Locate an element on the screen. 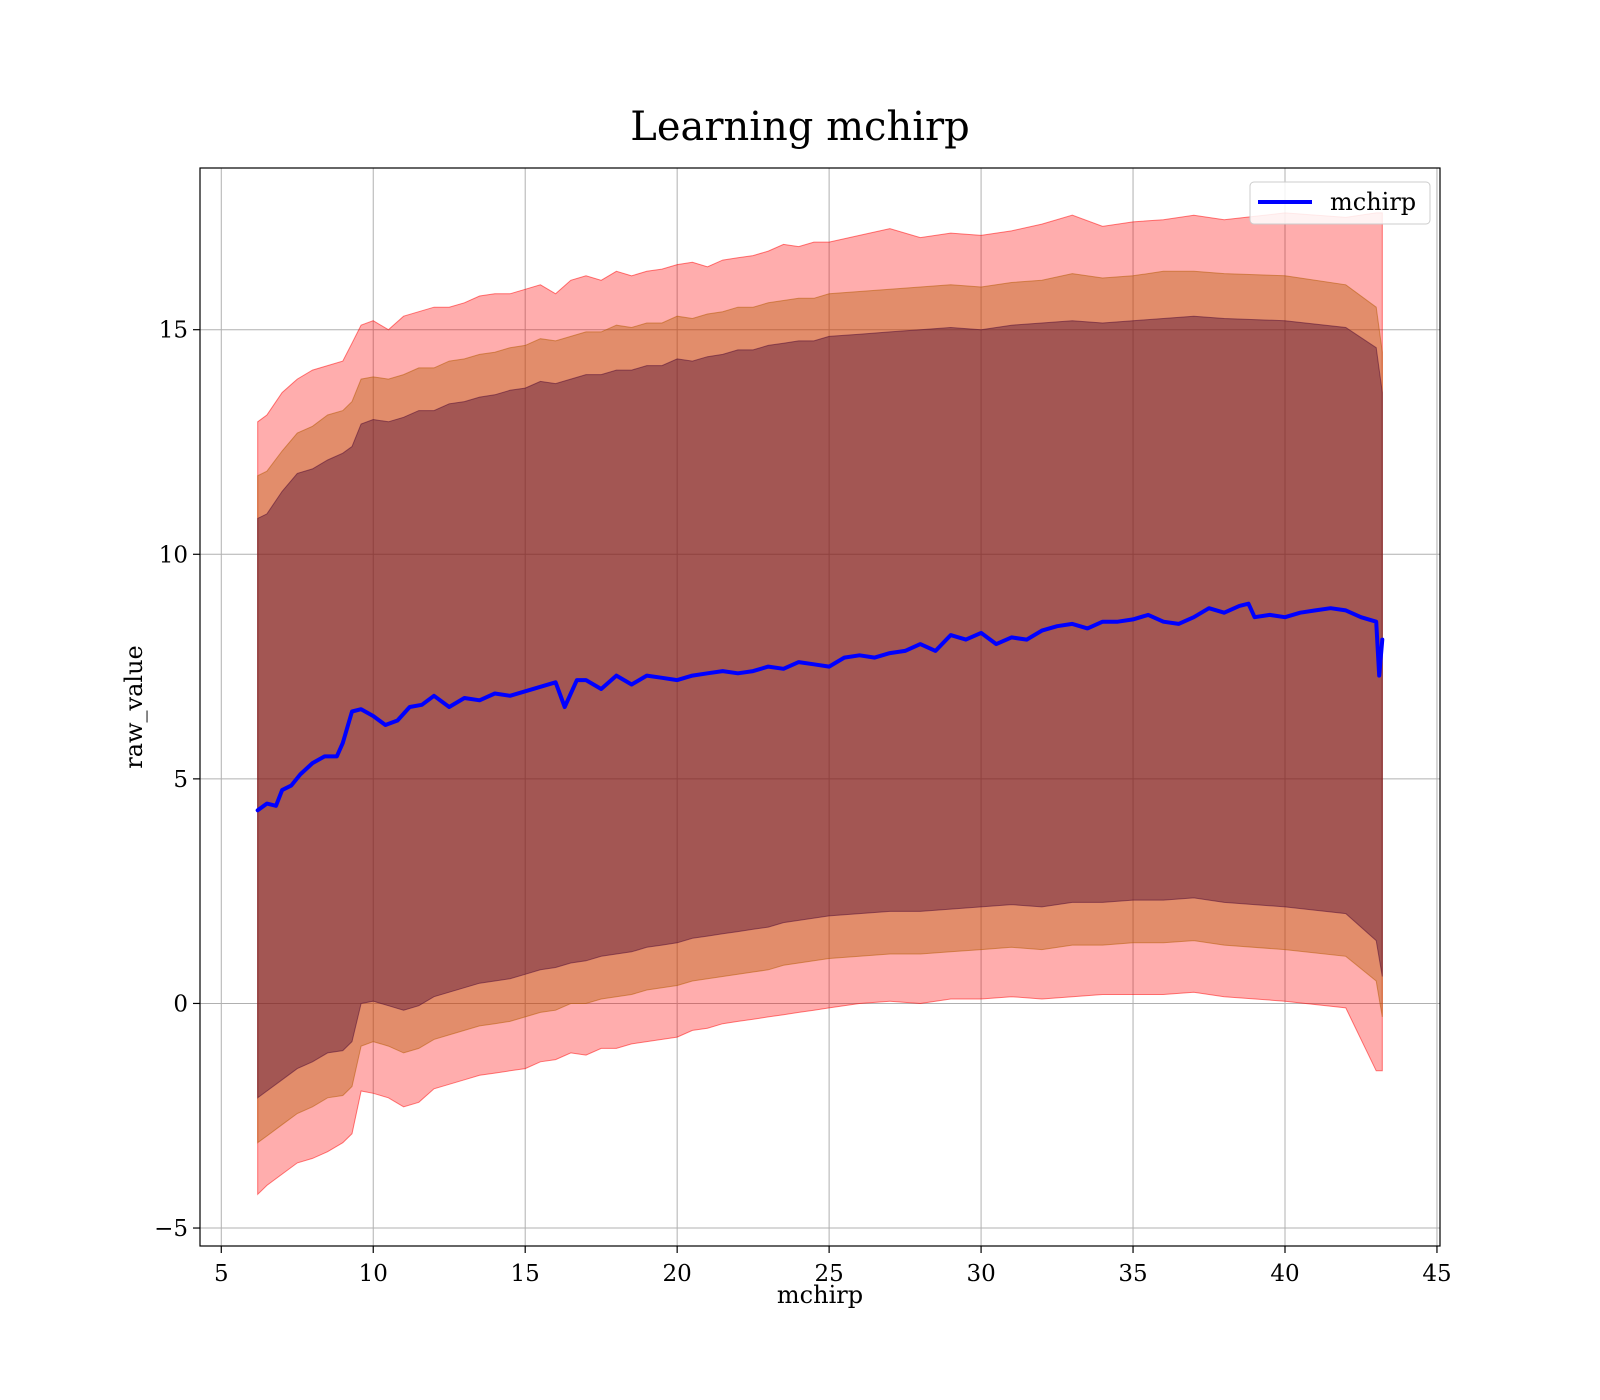 The width and height of the screenshot is (1600, 1400). x-tick-label: 5 is located at coordinates (221, 1274).